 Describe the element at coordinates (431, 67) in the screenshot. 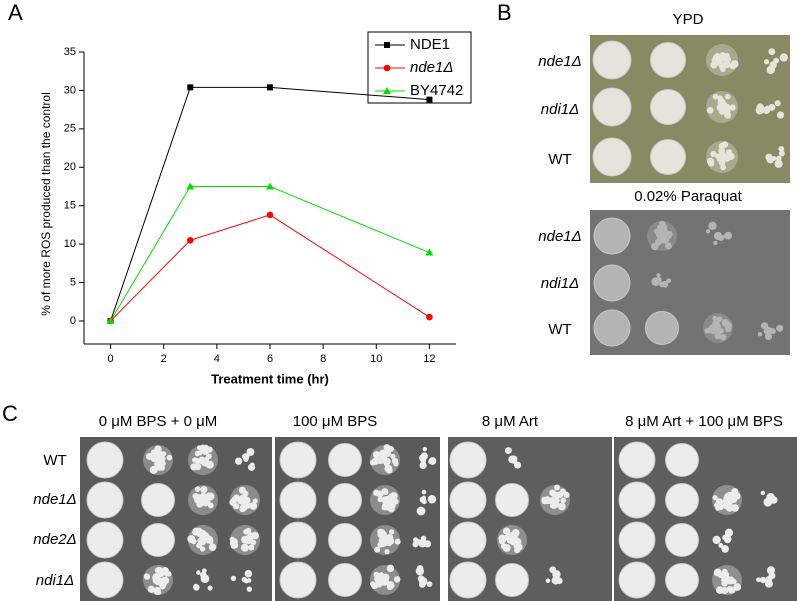

I see `legend-label: nde1Δ` at that location.